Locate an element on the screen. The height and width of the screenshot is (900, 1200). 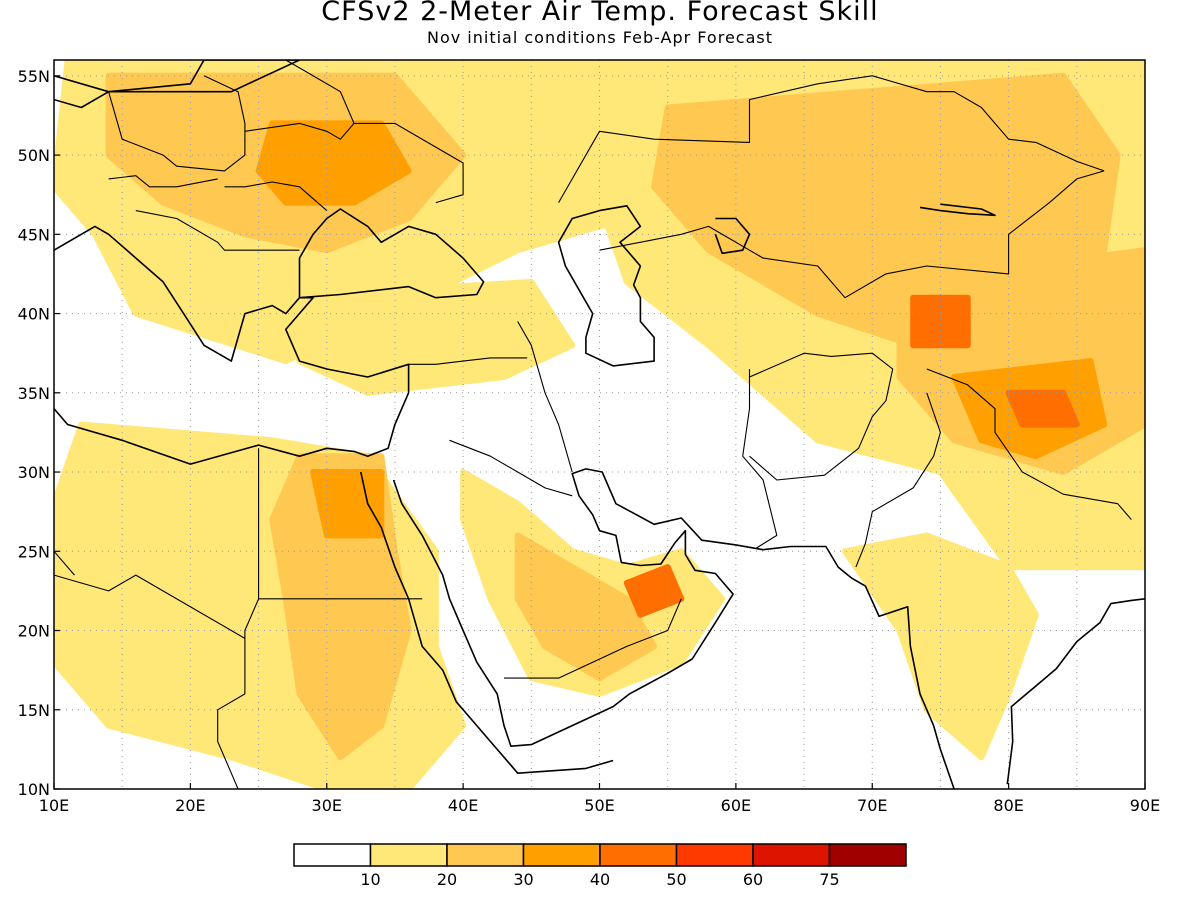
lon-tick-label: 40E is located at coordinates (463, 805).